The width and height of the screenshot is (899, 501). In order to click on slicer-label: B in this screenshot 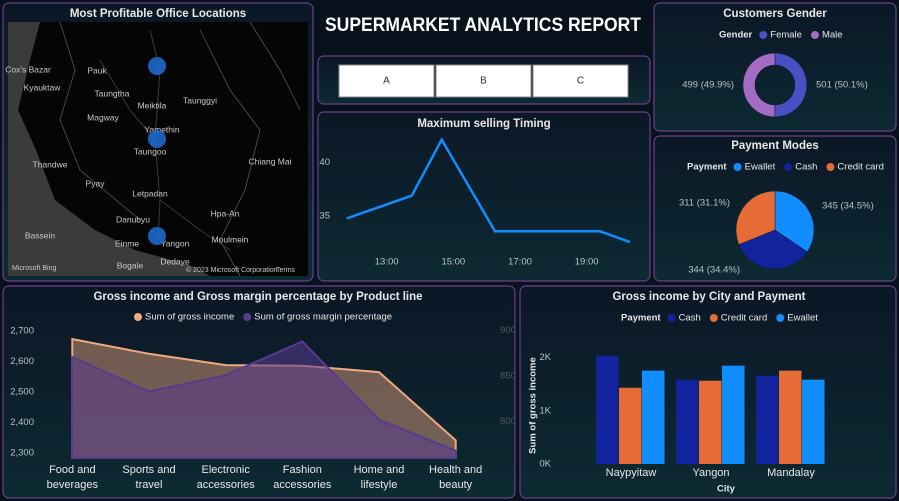, I will do `click(483, 81)`.